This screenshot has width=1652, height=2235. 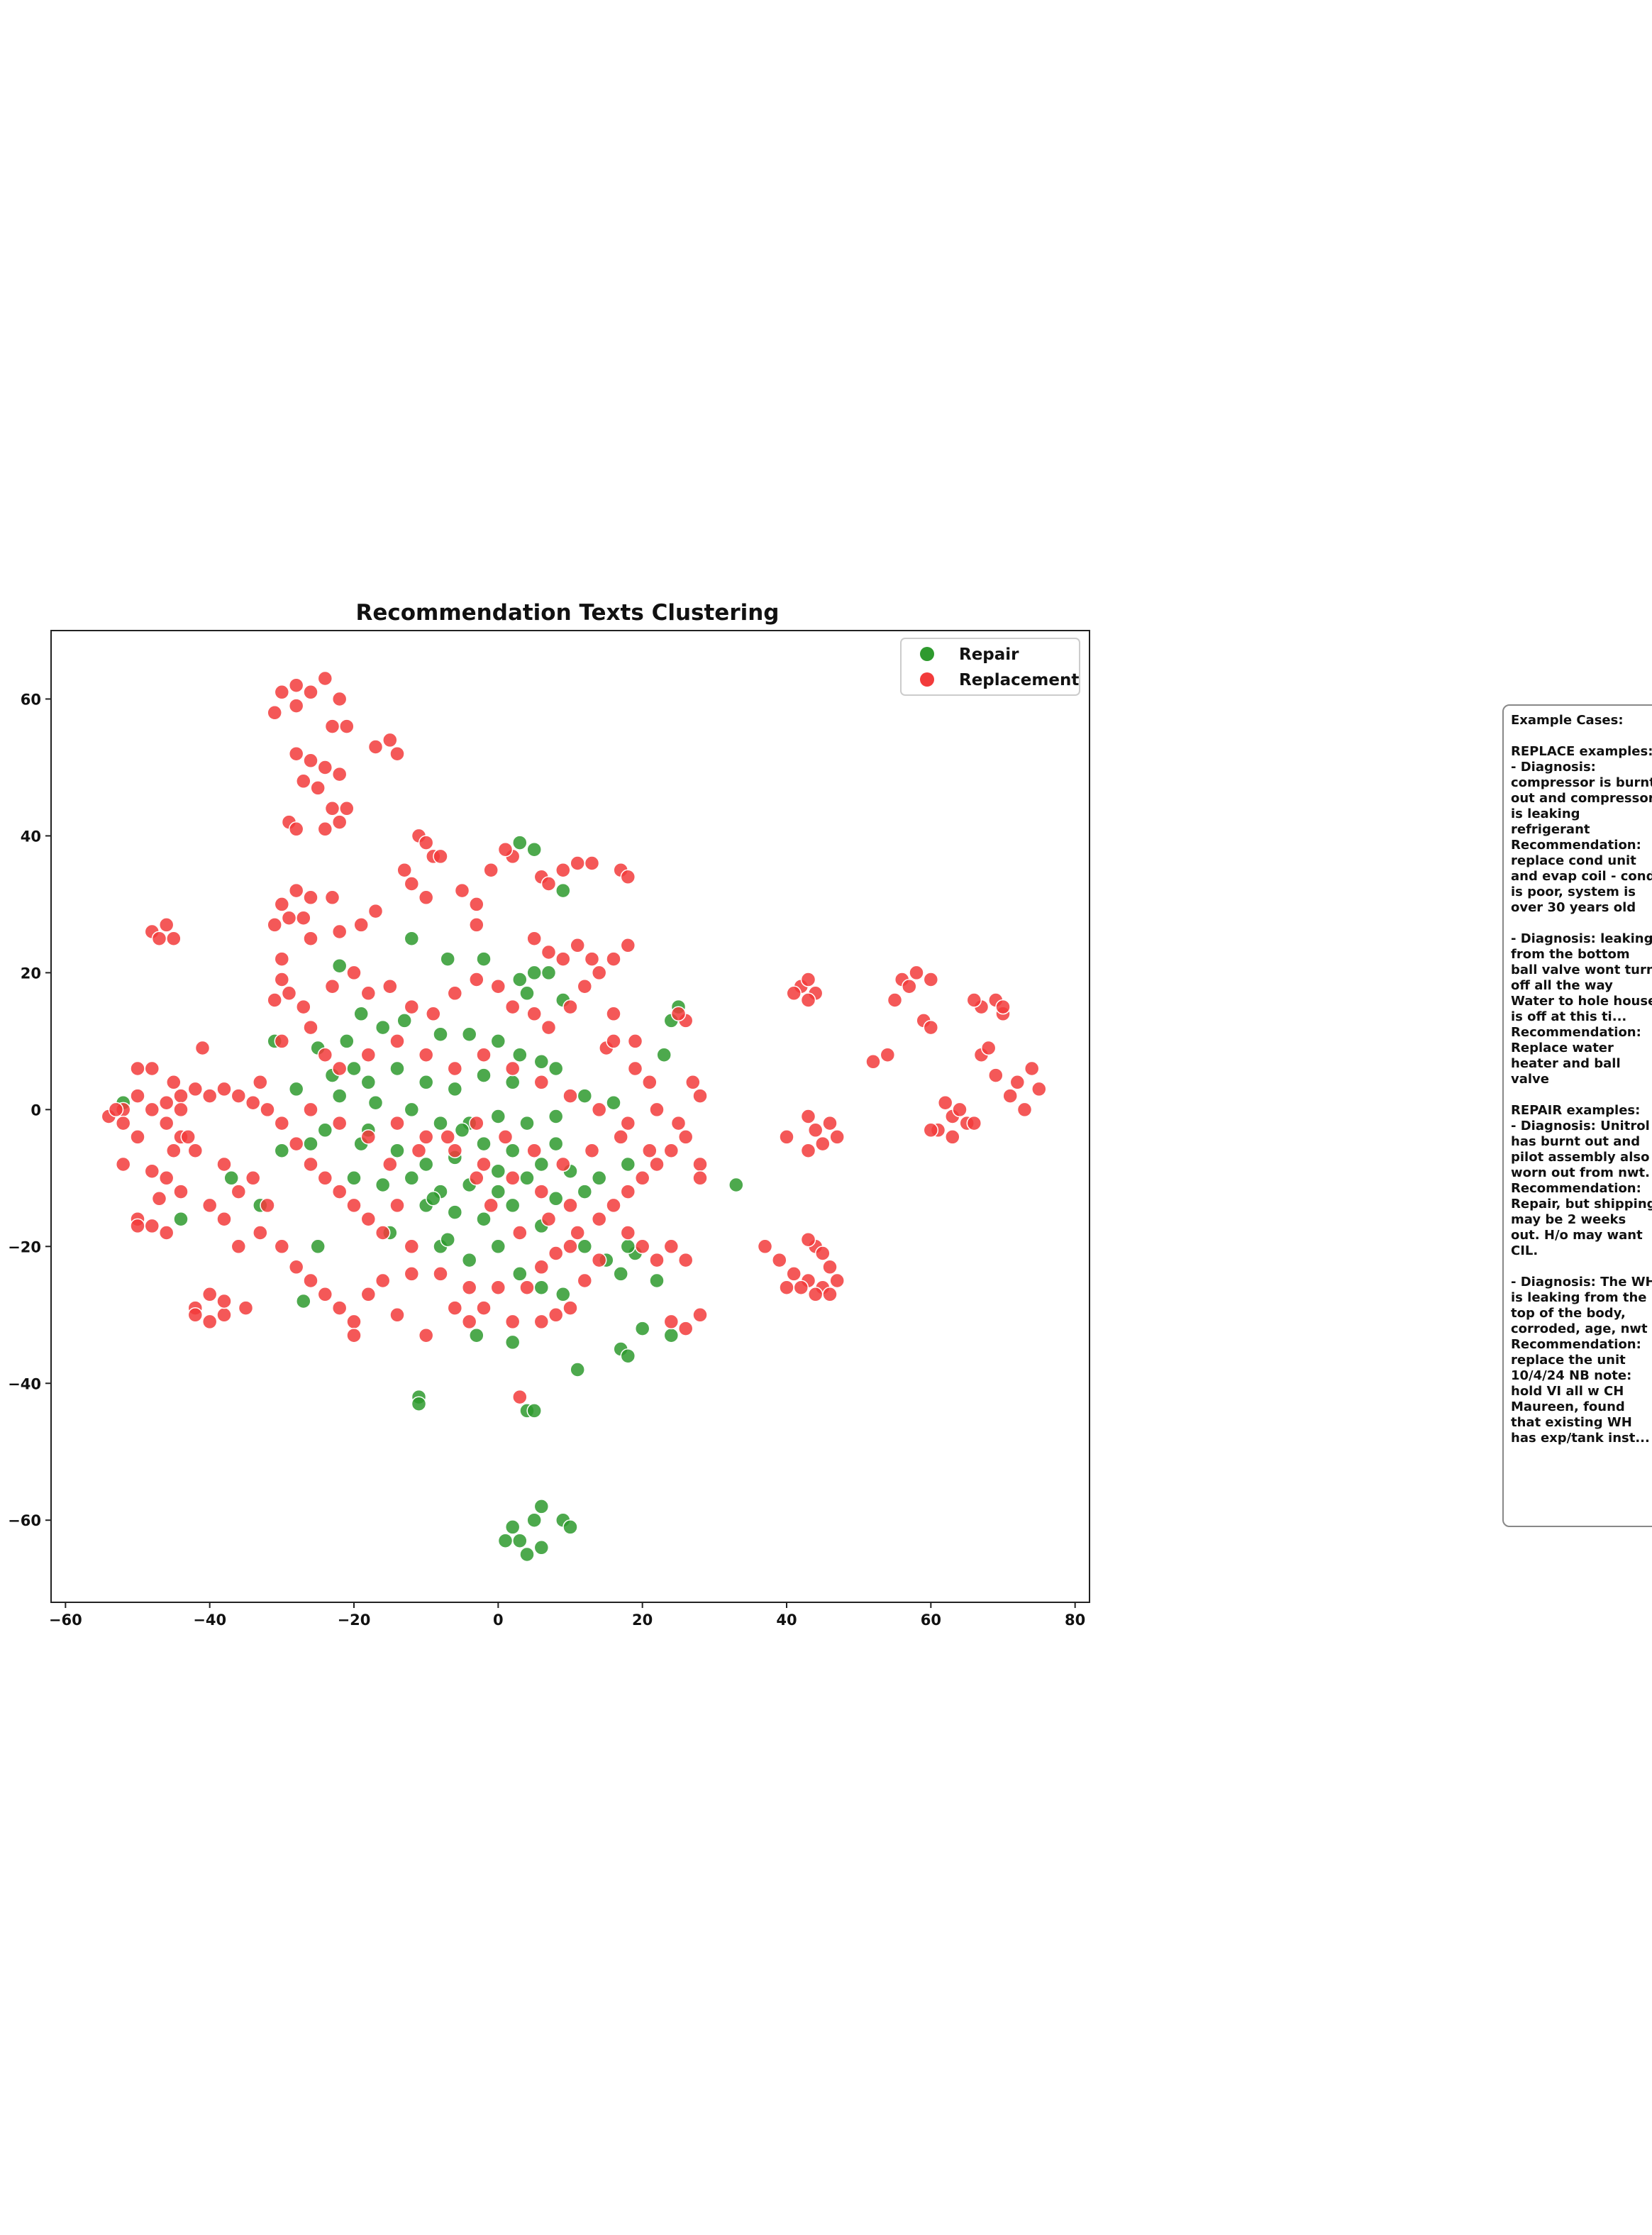 What do you see at coordinates (498, 1620) in the screenshot?
I see `x-tick-label: 0` at bounding box center [498, 1620].